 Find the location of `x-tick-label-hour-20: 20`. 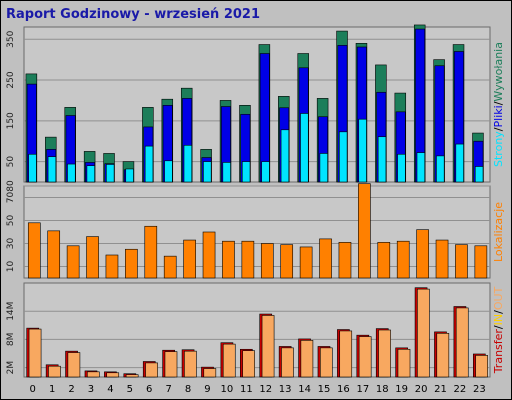

x-tick-label-hour-20: 20 is located at coordinates (421, 389).